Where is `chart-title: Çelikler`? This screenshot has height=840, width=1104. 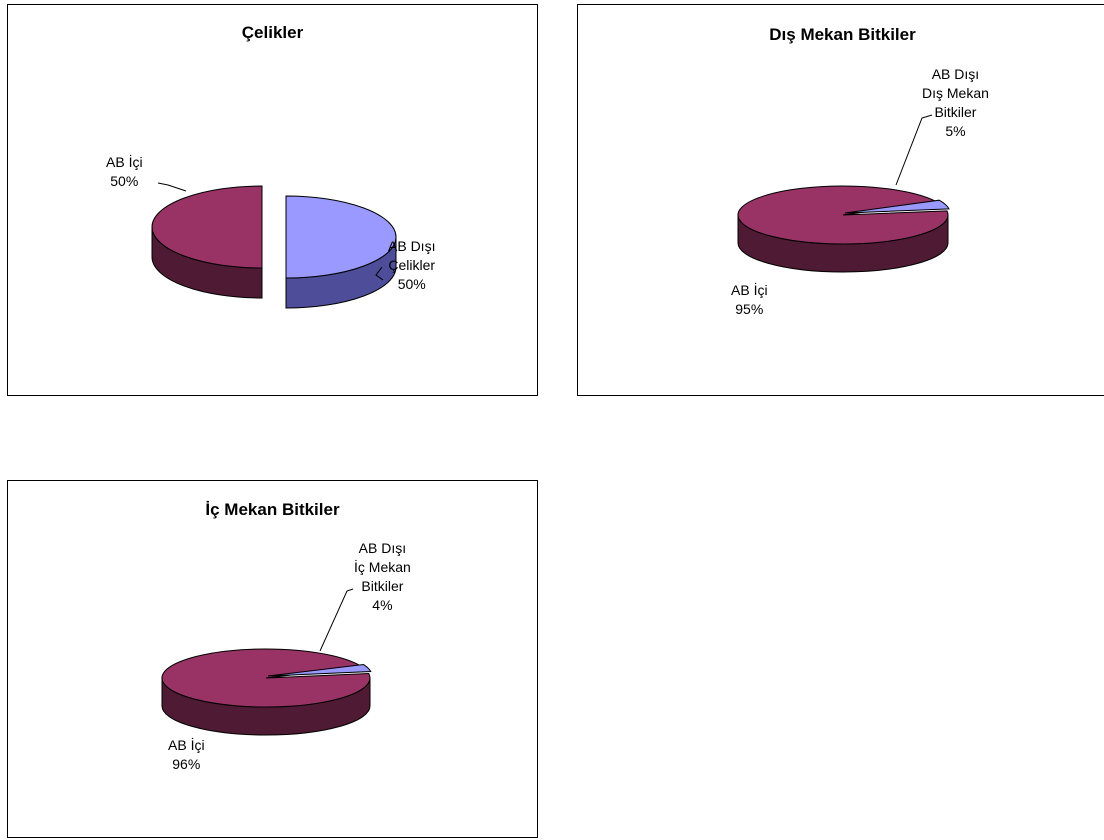
chart-title: Çelikler is located at coordinates (272, 32).